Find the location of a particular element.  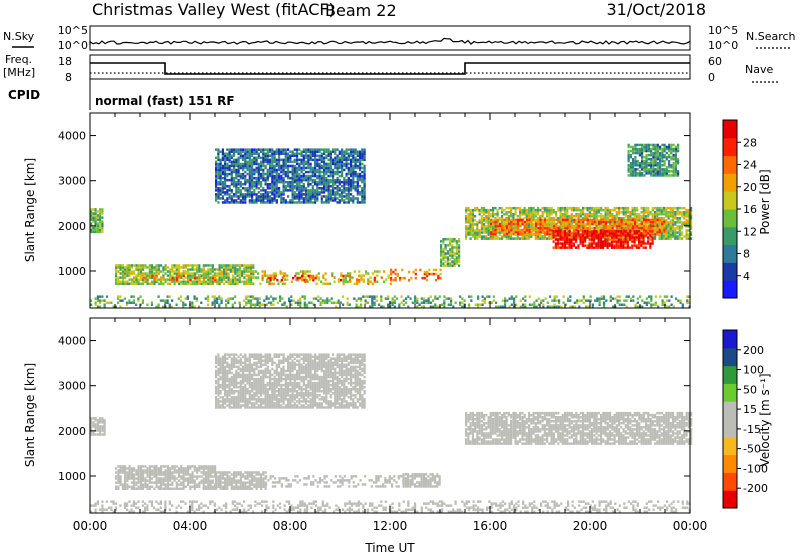

nsky-series is located at coordinates (390, 41).